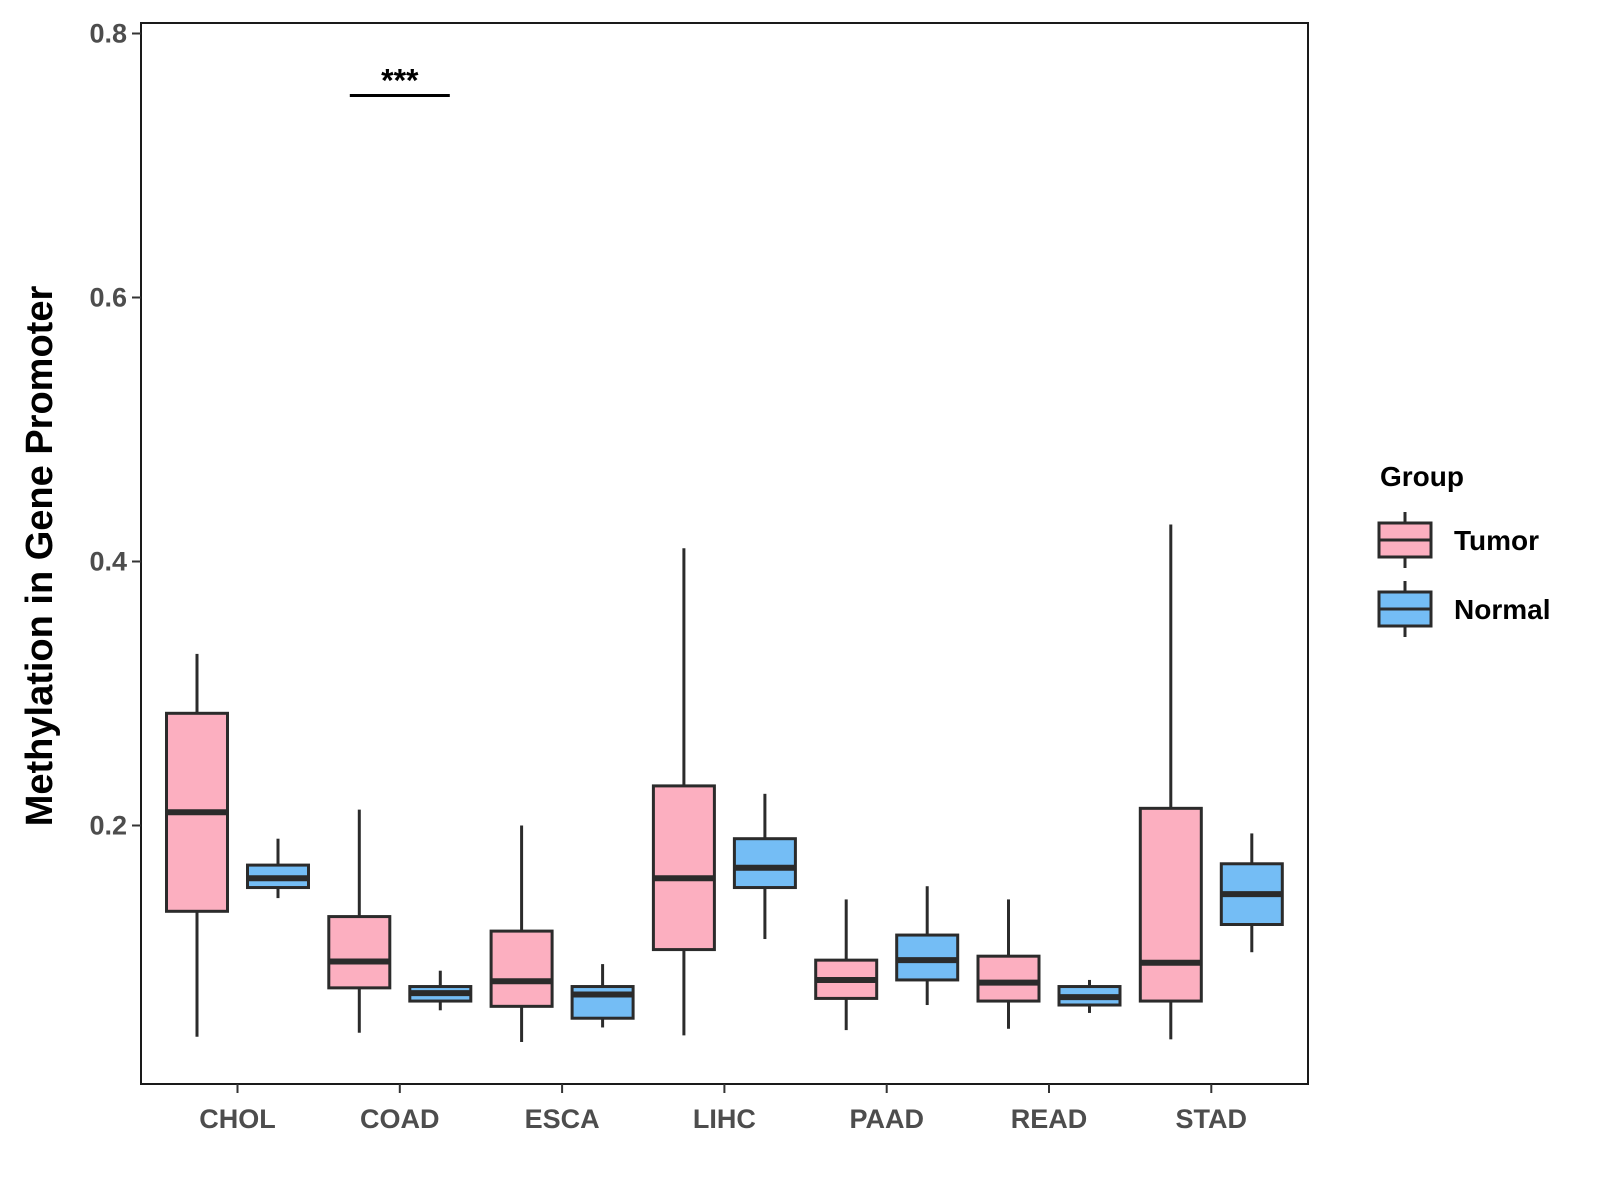 The height and width of the screenshot is (1200, 1600). What do you see at coordinates (237, 1119) in the screenshot?
I see `x-tick-label: CHOL` at bounding box center [237, 1119].